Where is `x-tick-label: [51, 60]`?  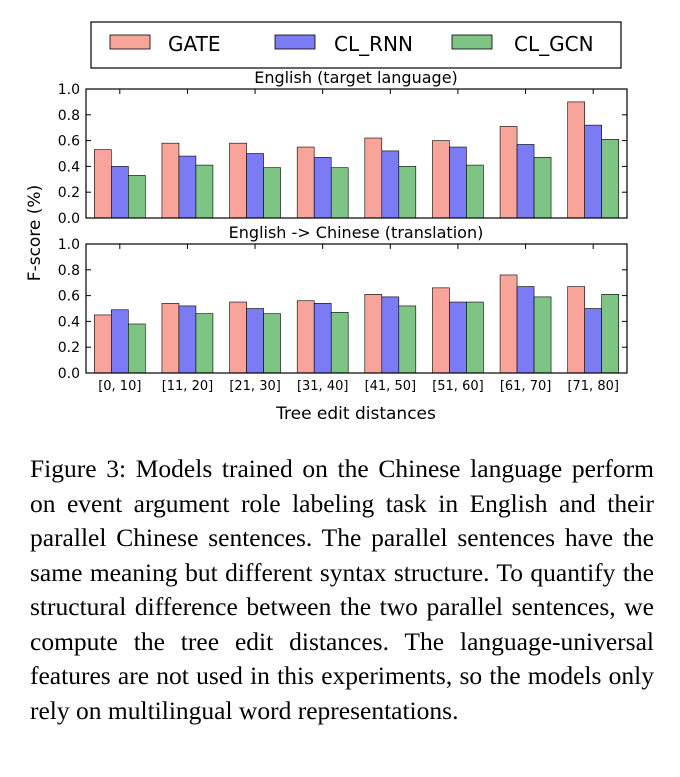
x-tick-label: [51, 60] is located at coordinates (458, 386).